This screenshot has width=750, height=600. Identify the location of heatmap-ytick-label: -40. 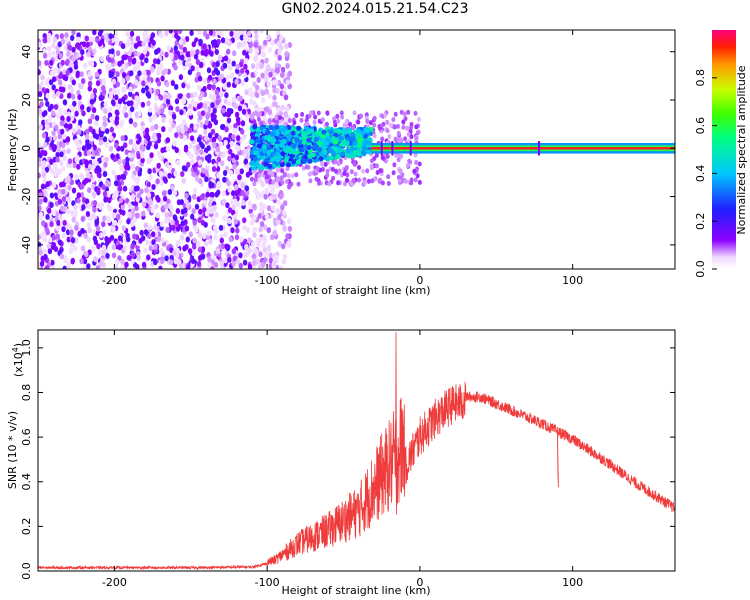
(26, 245).